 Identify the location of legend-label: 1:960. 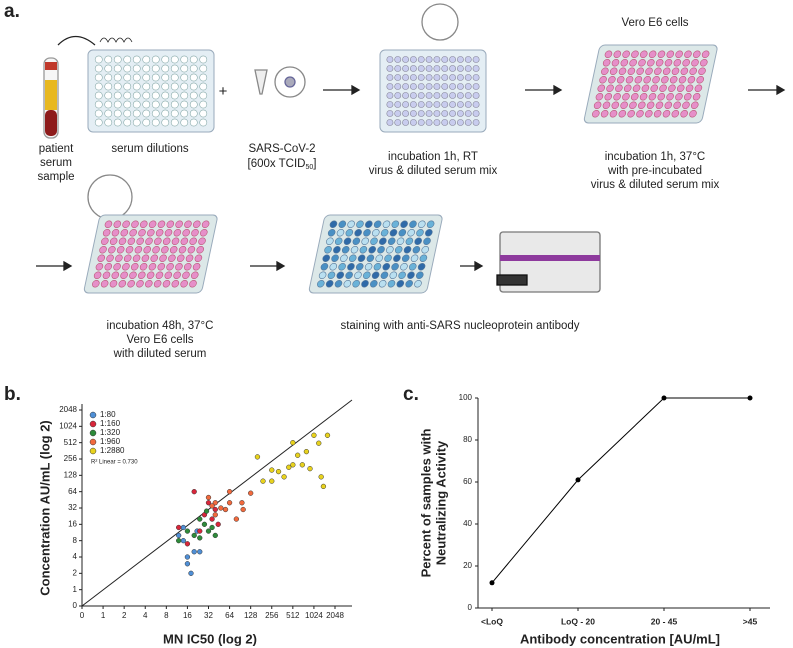
(110, 441).